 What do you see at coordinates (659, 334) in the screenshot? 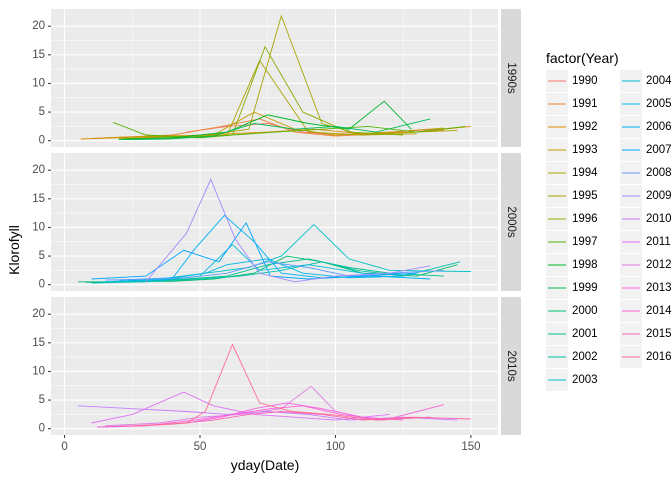
I see `legend-label: 2015` at bounding box center [659, 334].